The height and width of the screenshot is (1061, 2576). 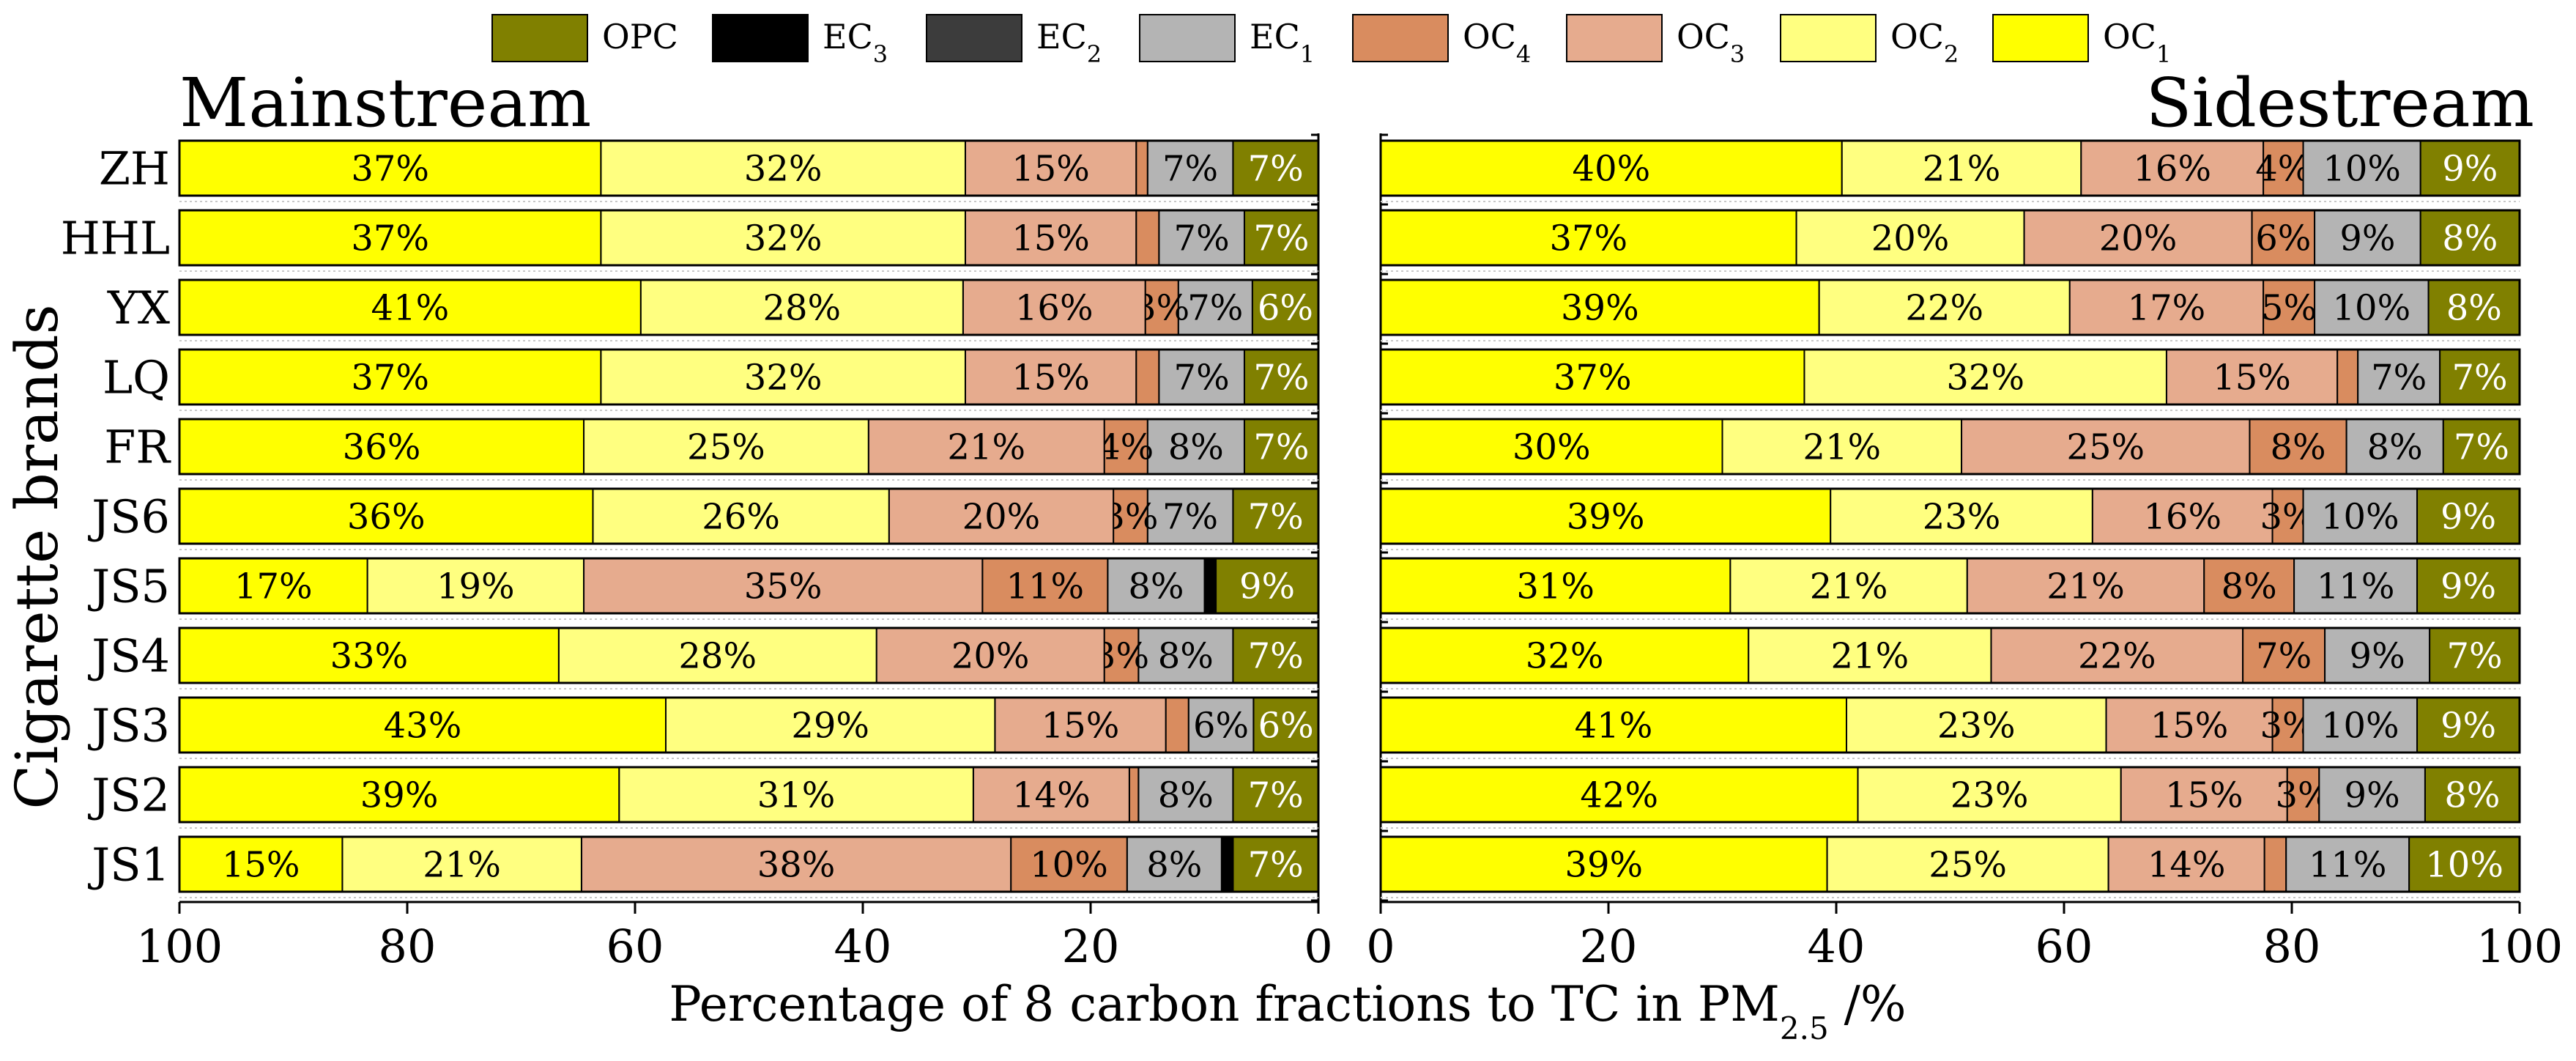 I want to click on legend-label-ec2: EC2, so click(x=1069, y=42).